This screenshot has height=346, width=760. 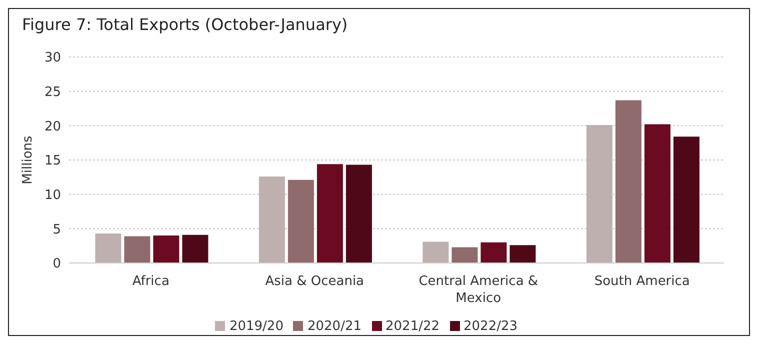 I want to click on y-tick-label: 25, so click(x=52, y=92).